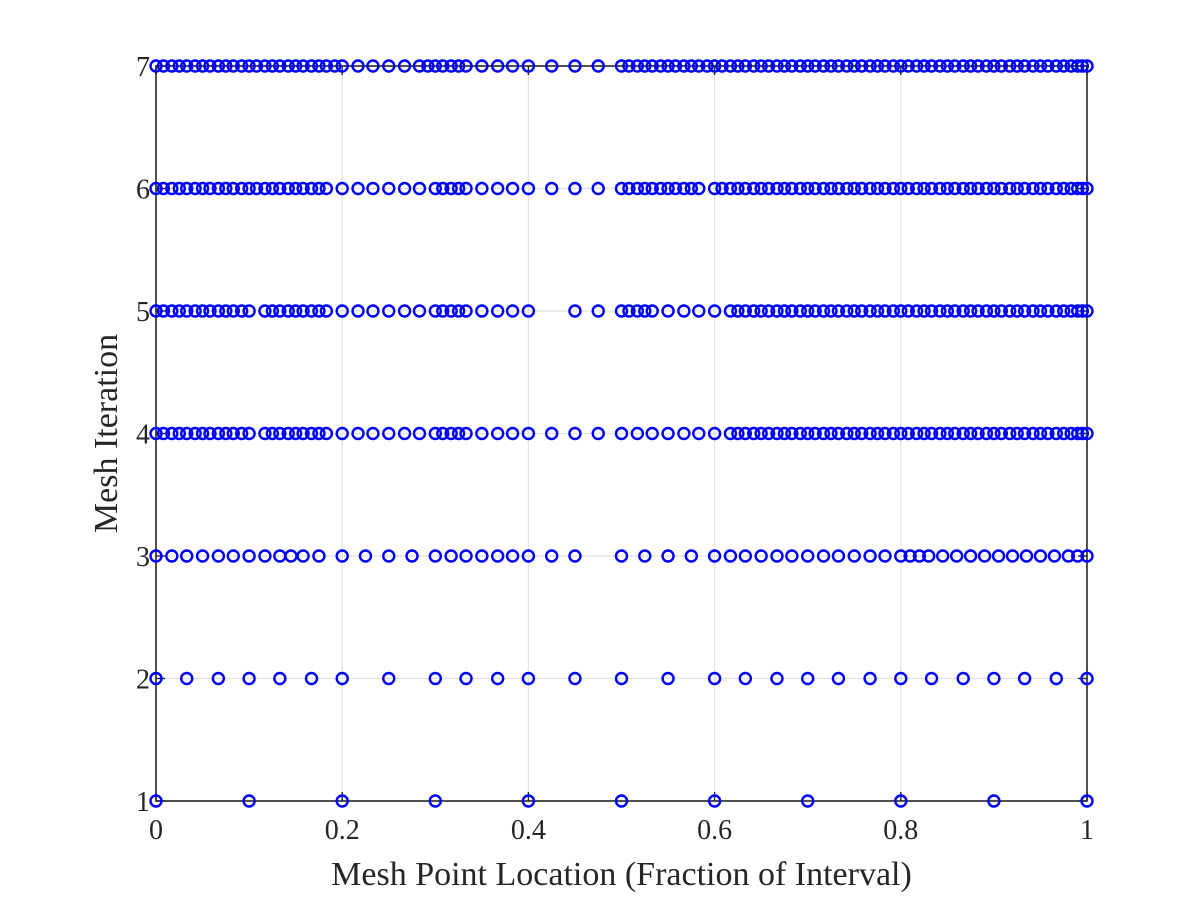  Describe the element at coordinates (106, 433) in the screenshot. I see `y-axis-label: Mesh Iteration` at that location.